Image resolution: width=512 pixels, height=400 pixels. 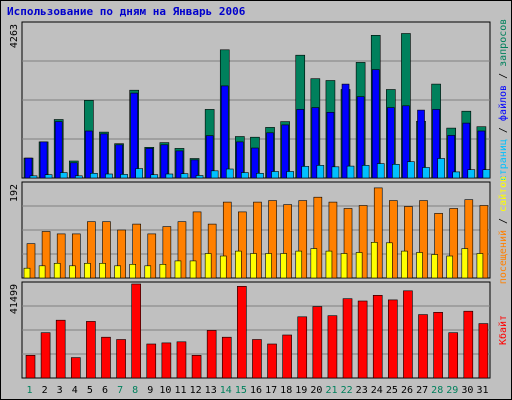 What do you see at coordinates (105, 390) in the screenshot?
I see `x-tick-label: 6` at bounding box center [105, 390].